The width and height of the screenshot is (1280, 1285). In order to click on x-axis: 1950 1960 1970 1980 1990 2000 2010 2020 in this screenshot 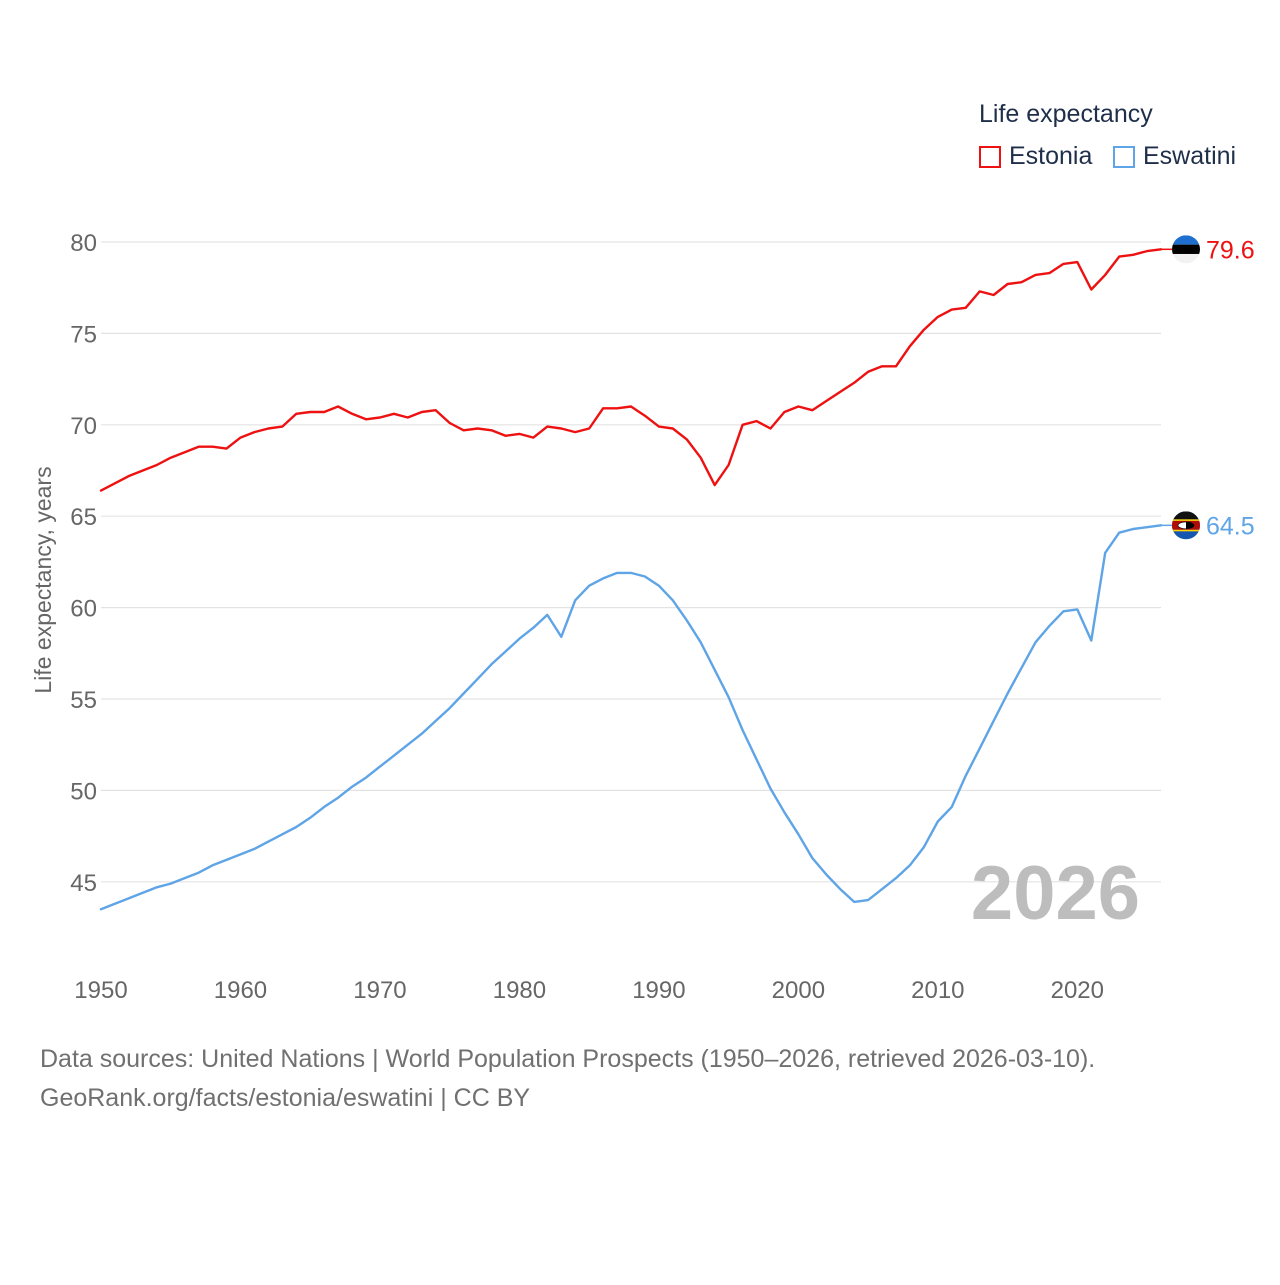, I will do `click(589, 990)`.